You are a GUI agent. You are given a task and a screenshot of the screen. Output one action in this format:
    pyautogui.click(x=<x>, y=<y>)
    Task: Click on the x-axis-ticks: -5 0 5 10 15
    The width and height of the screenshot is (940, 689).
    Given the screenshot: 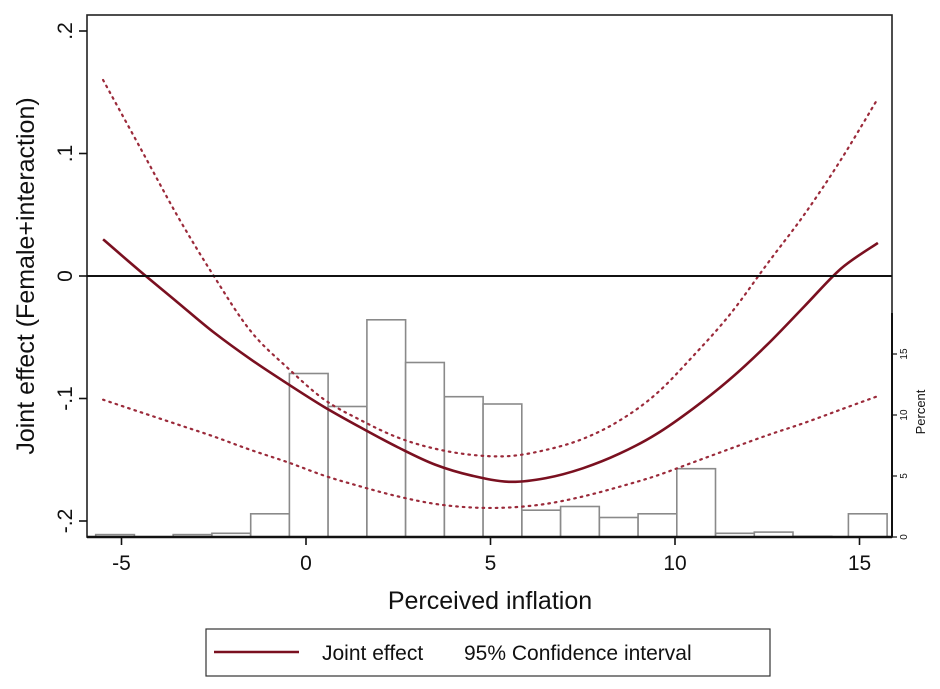 What is the action you would take?
    pyautogui.click(x=491, y=556)
    